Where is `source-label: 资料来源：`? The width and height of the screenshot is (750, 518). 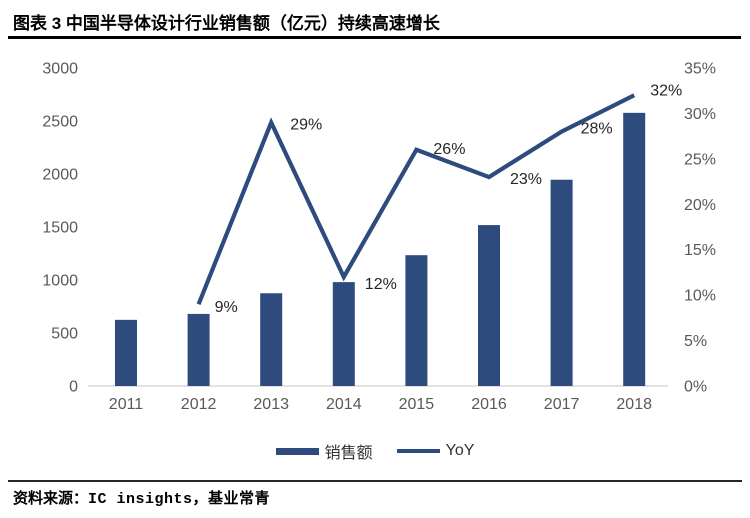 source-label: 资料来源： is located at coordinates (51, 498).